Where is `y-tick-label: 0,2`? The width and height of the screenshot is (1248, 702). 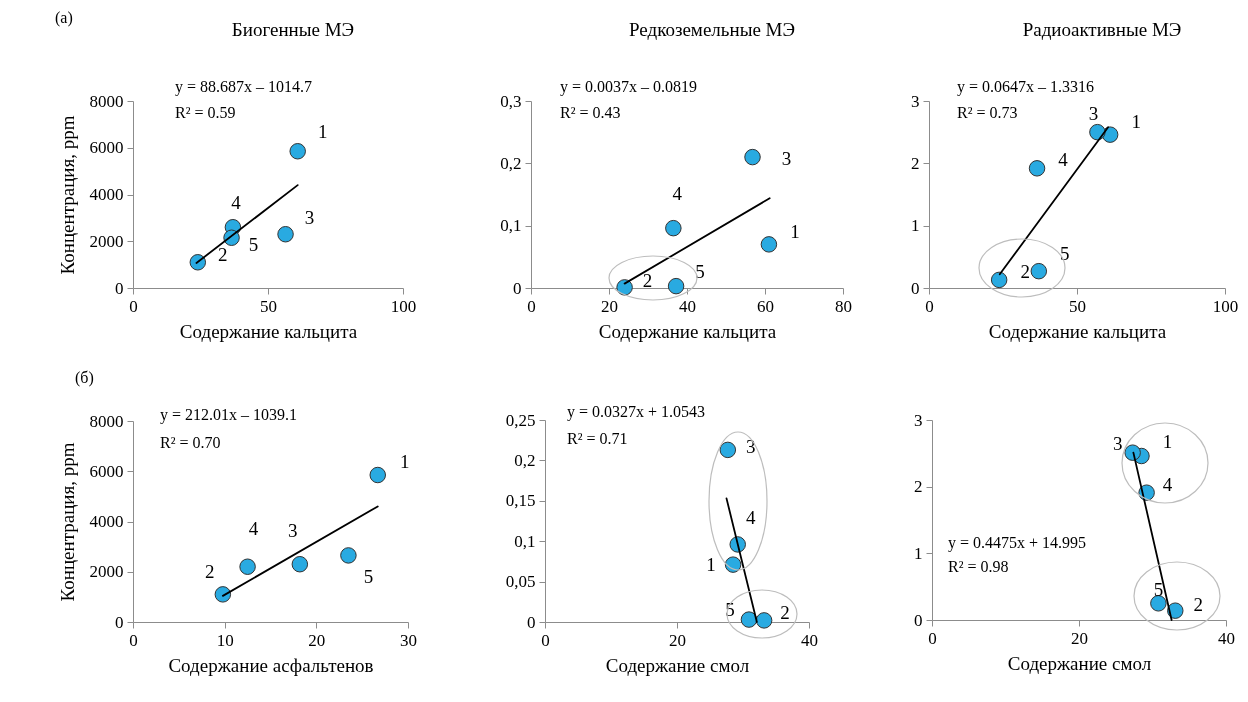 y-tick-label: 0,2 is located at coordinates (511, 163).